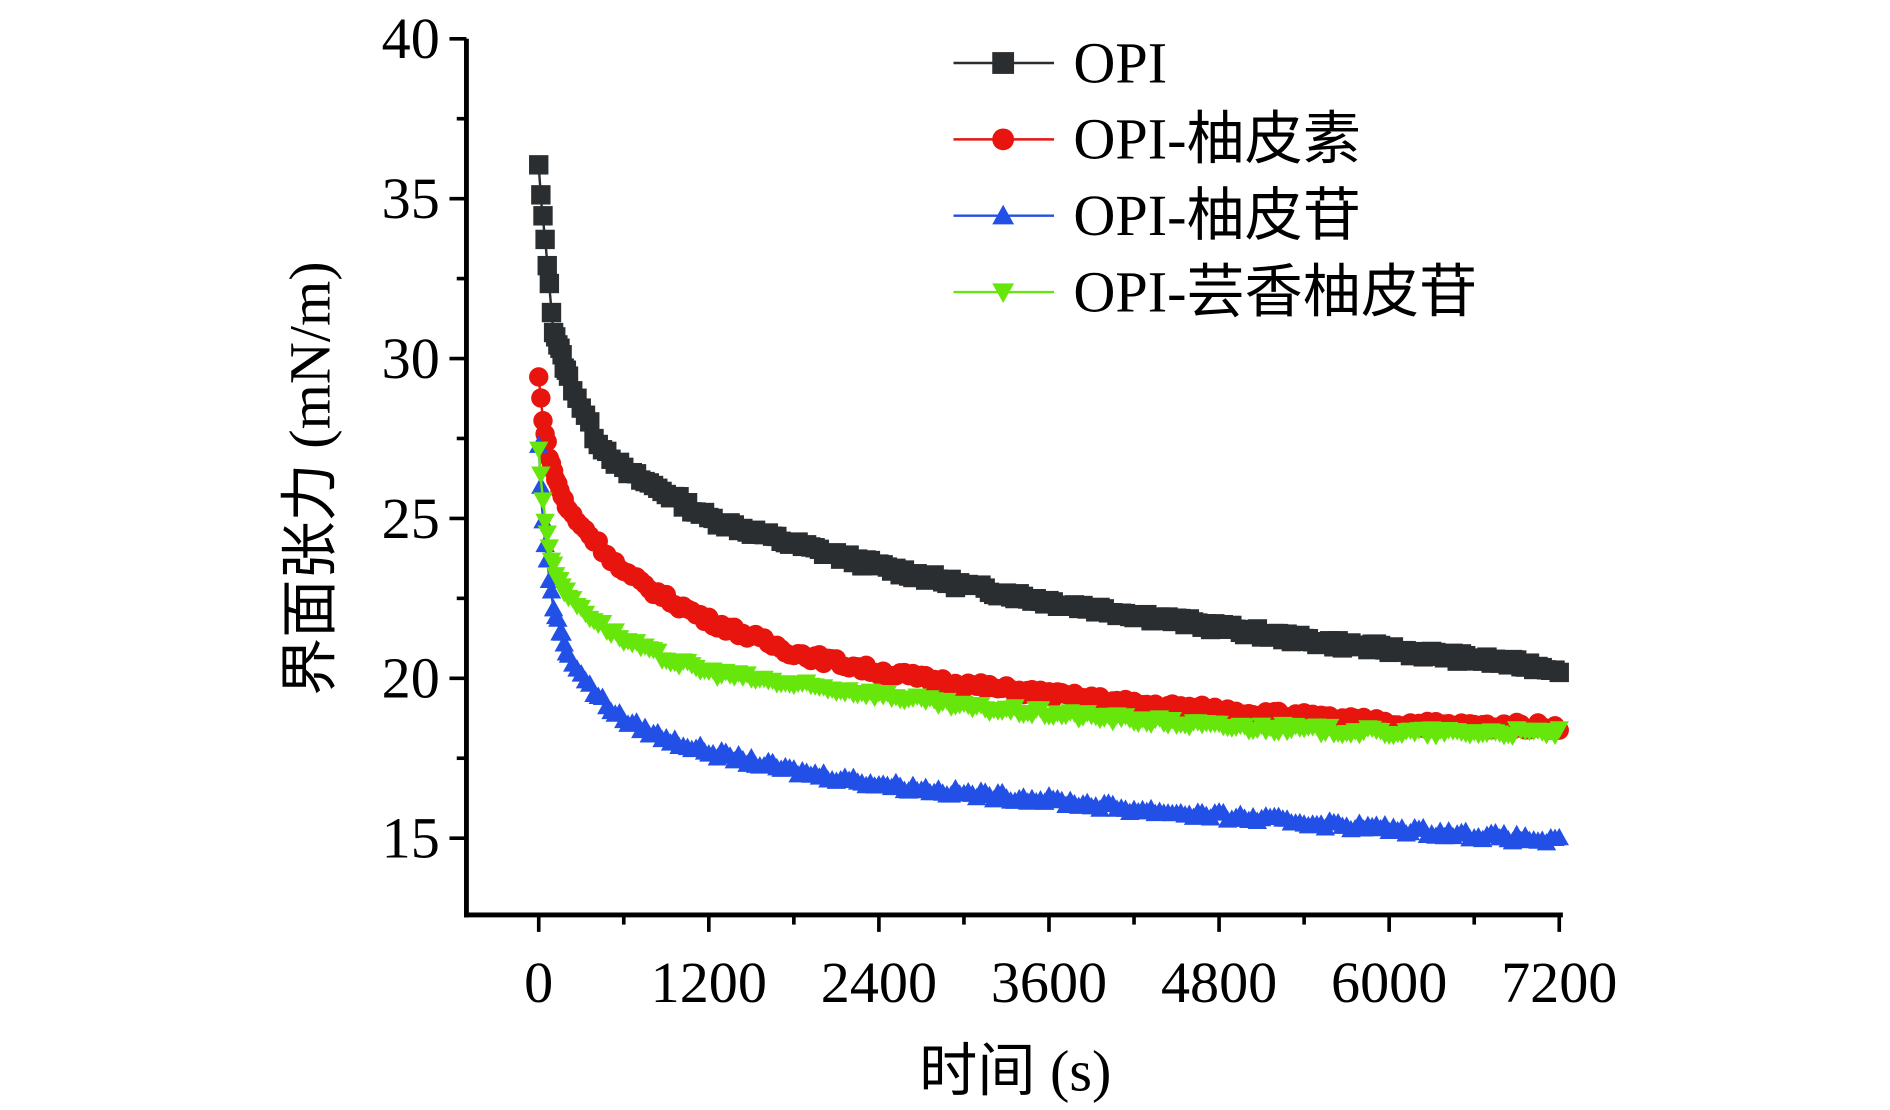 Image resolution: width=1890 pixels, height=1110 pixels. Describe the element at coordinates (411, 38) in the screenshot. I see `y-tick-label: 40` at that location.